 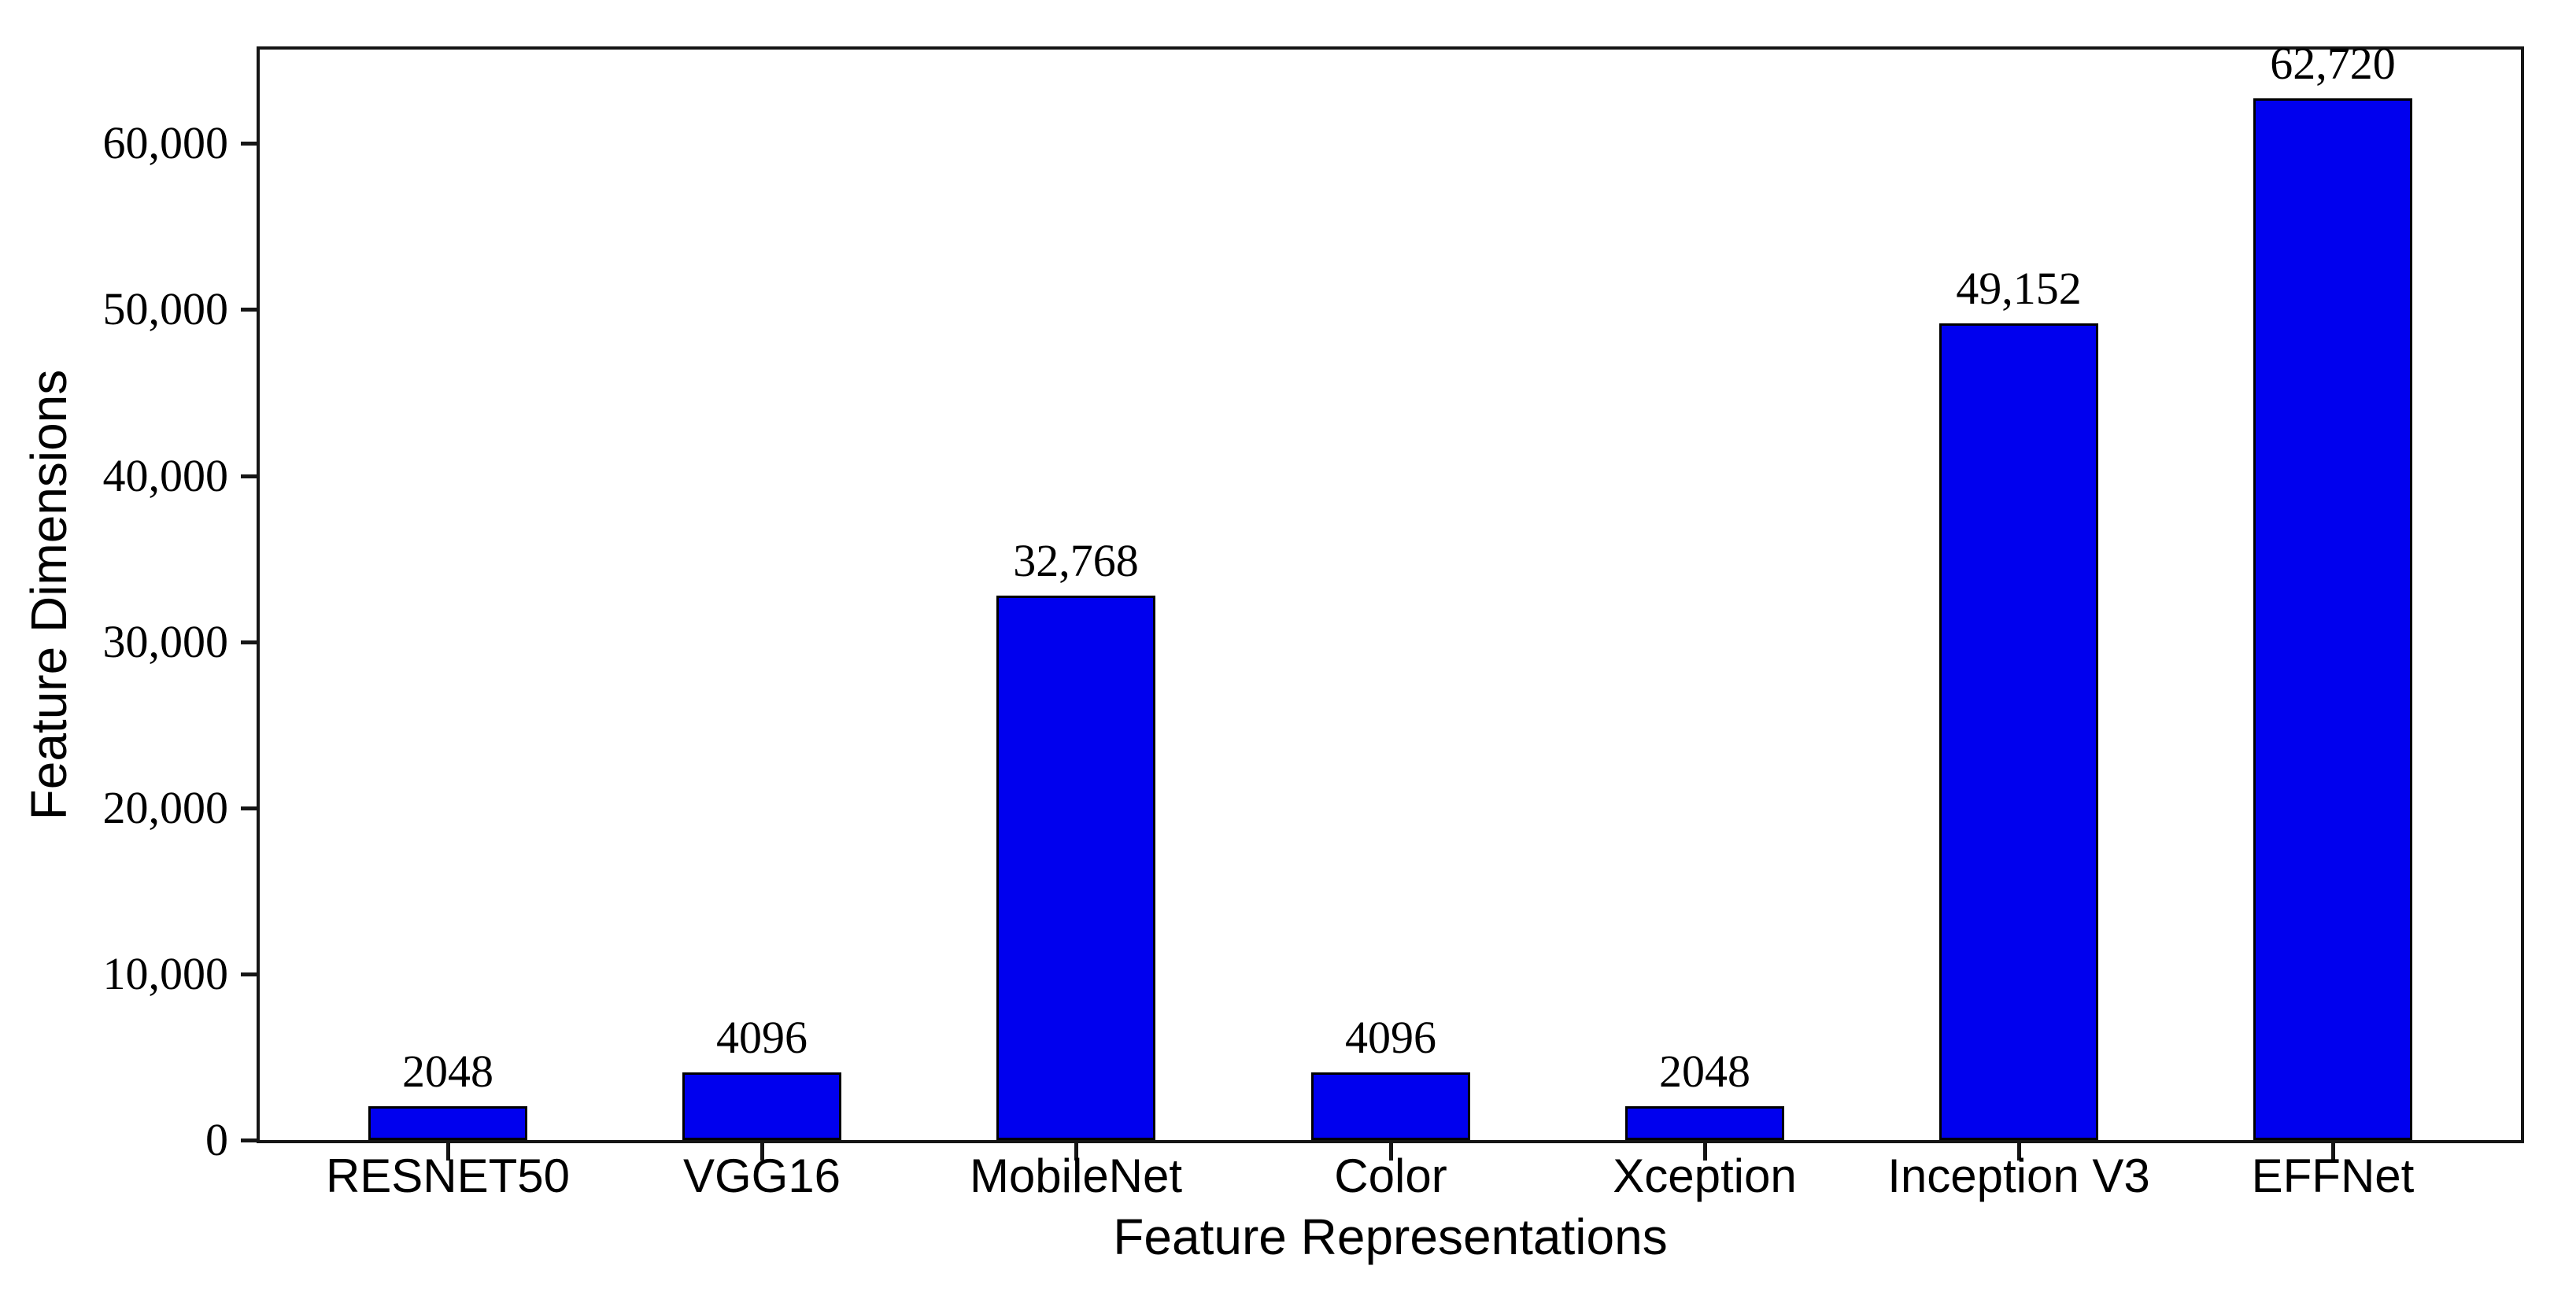 I want to click on x-tick-label: Inception V3, so click(x=2019, y=1176).